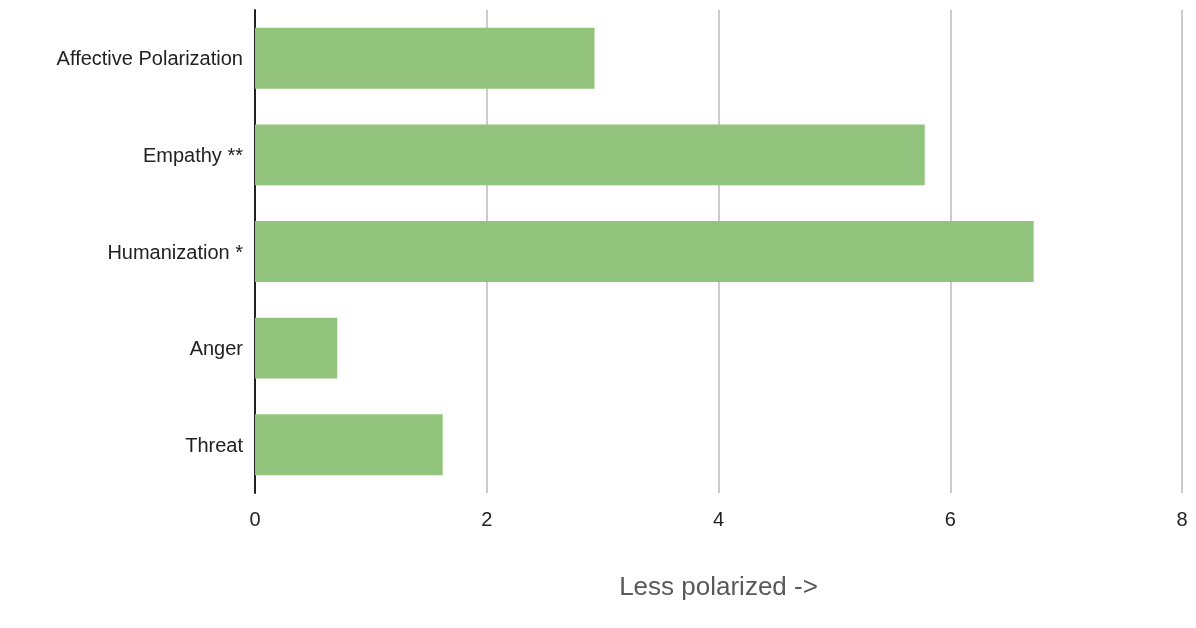 This screenshot has height=628, width=1196. Describe the element at coordinates (193, 154) in the screenshot. I see `y-tick-label: Empathy **` at that location.